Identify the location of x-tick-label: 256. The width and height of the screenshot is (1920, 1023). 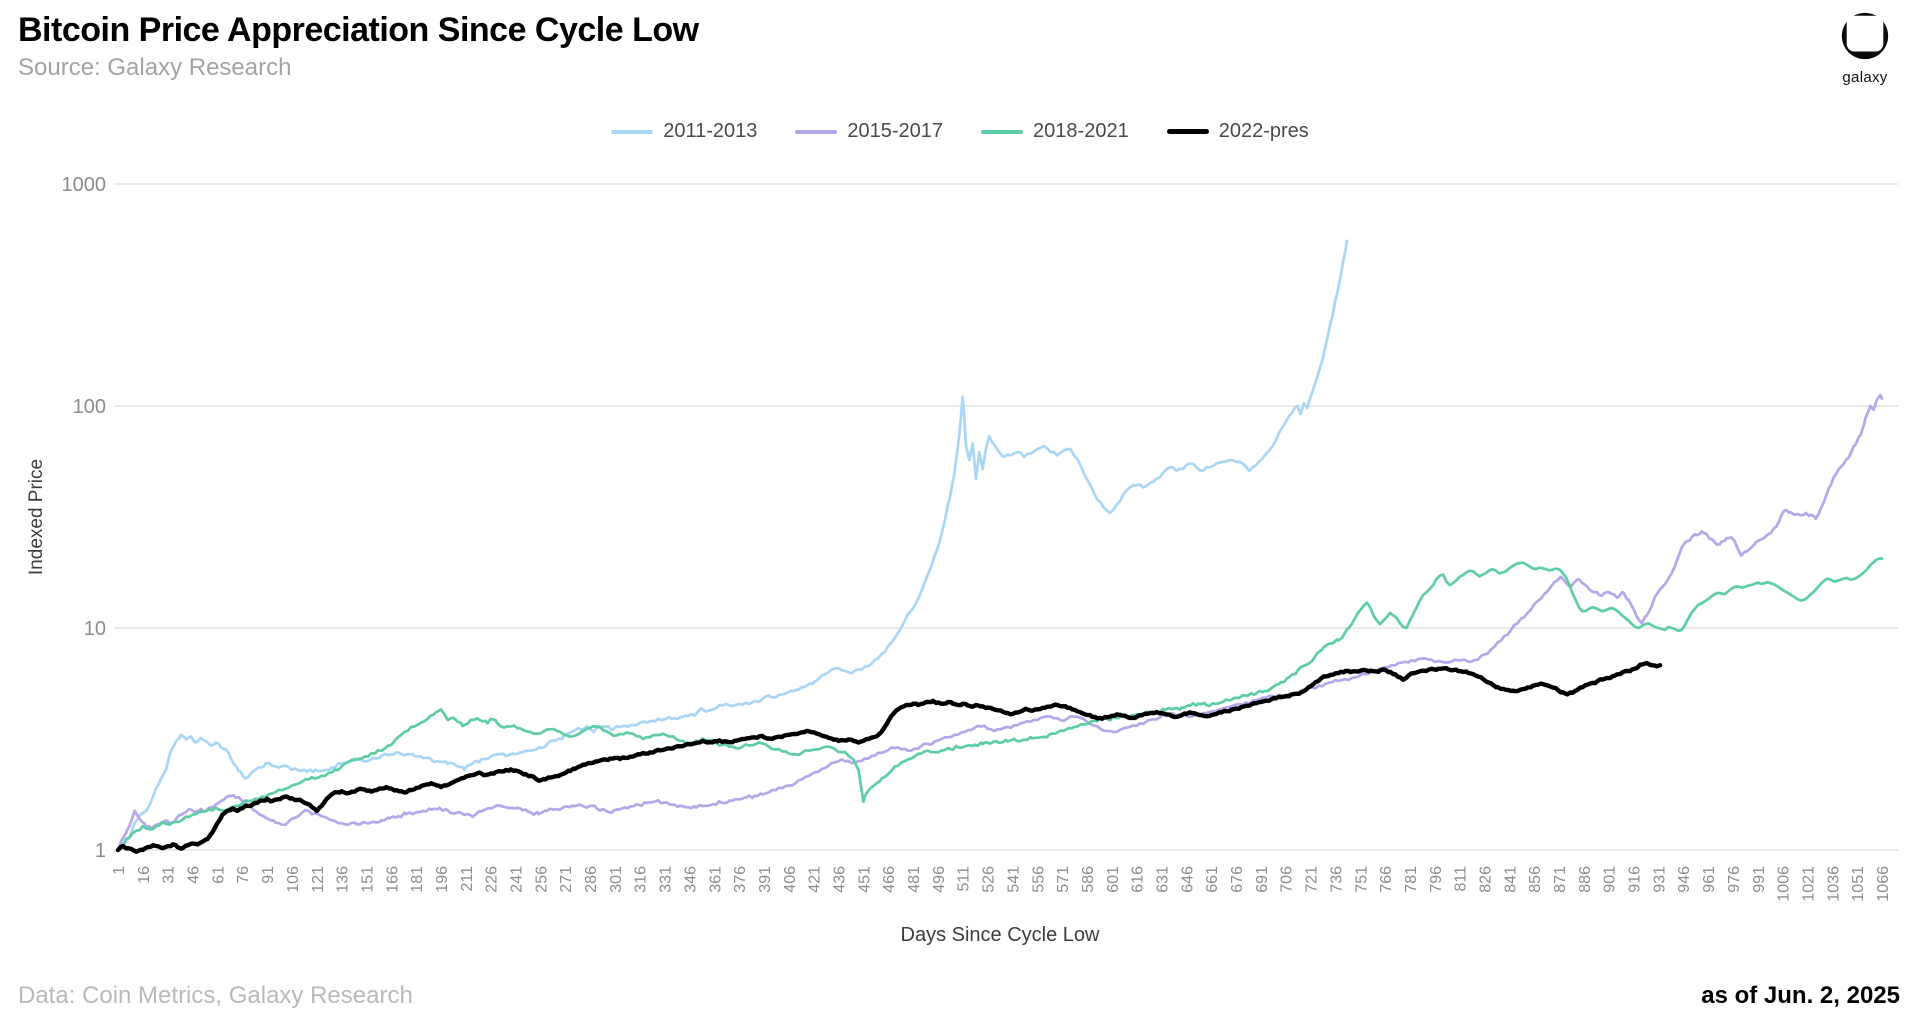
(541, 879).